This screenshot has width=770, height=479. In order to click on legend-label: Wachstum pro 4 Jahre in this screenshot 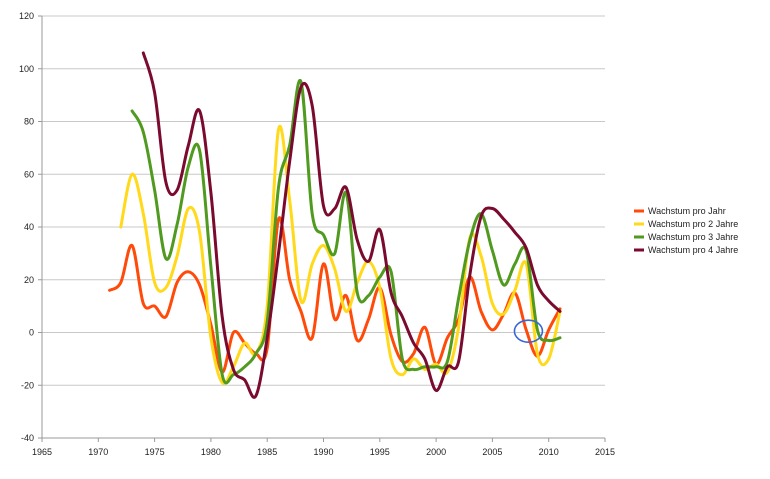, I will do `click(693, 250)`.